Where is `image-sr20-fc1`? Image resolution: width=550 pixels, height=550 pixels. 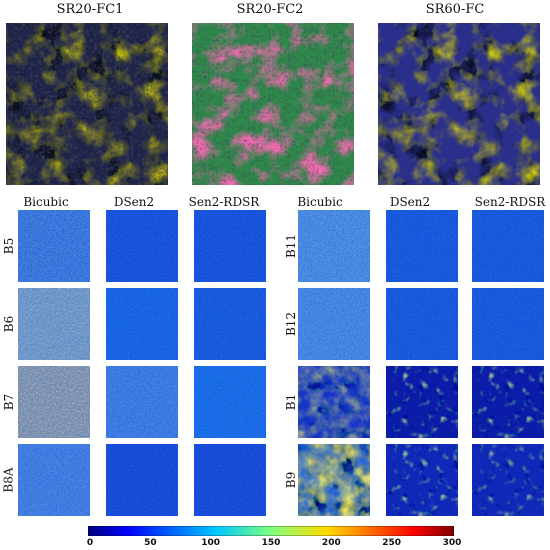 image-sr20-fc1 is located at coordinates (87, 104).